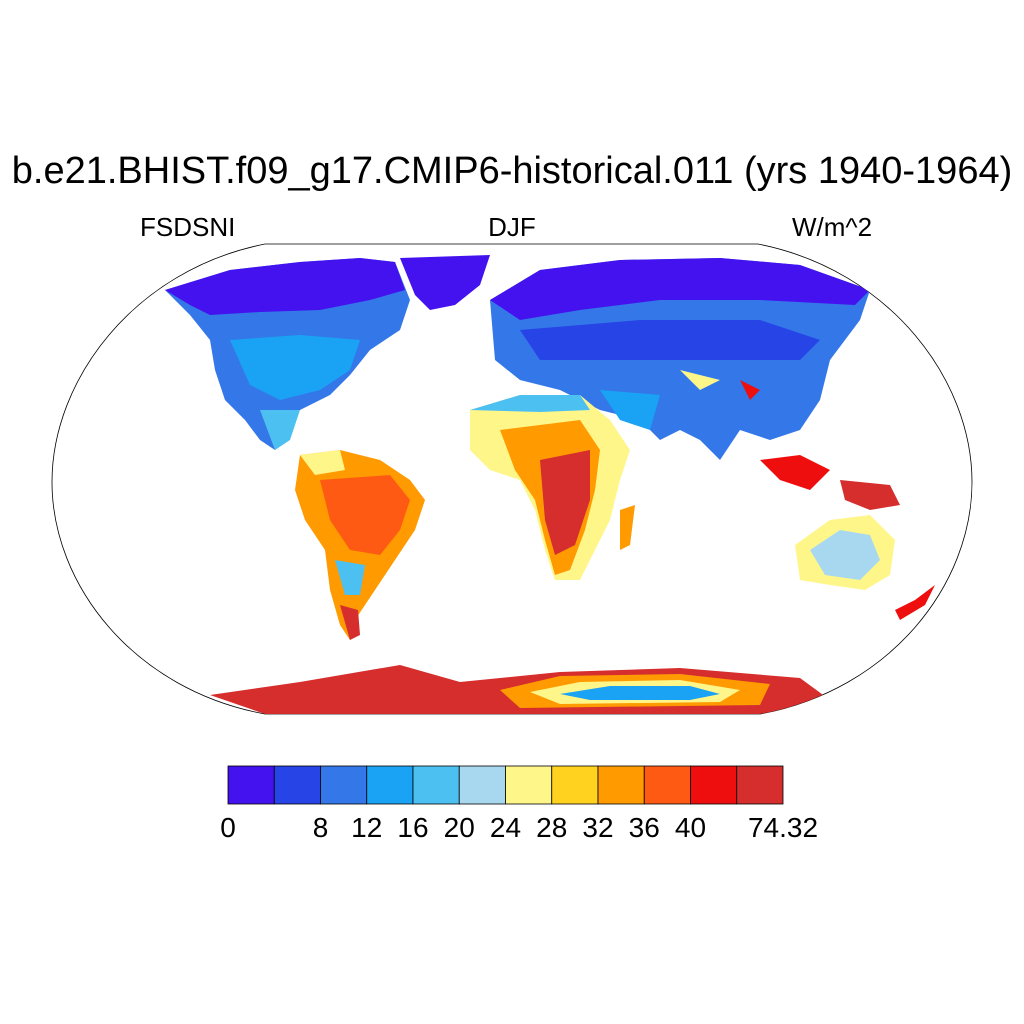 The image size is (1024, 1024). What do you see at coordinates (783, 827) in the screenshot?
I see `colorbar-tick-label: 74.32` at bounding box center [783, 827].